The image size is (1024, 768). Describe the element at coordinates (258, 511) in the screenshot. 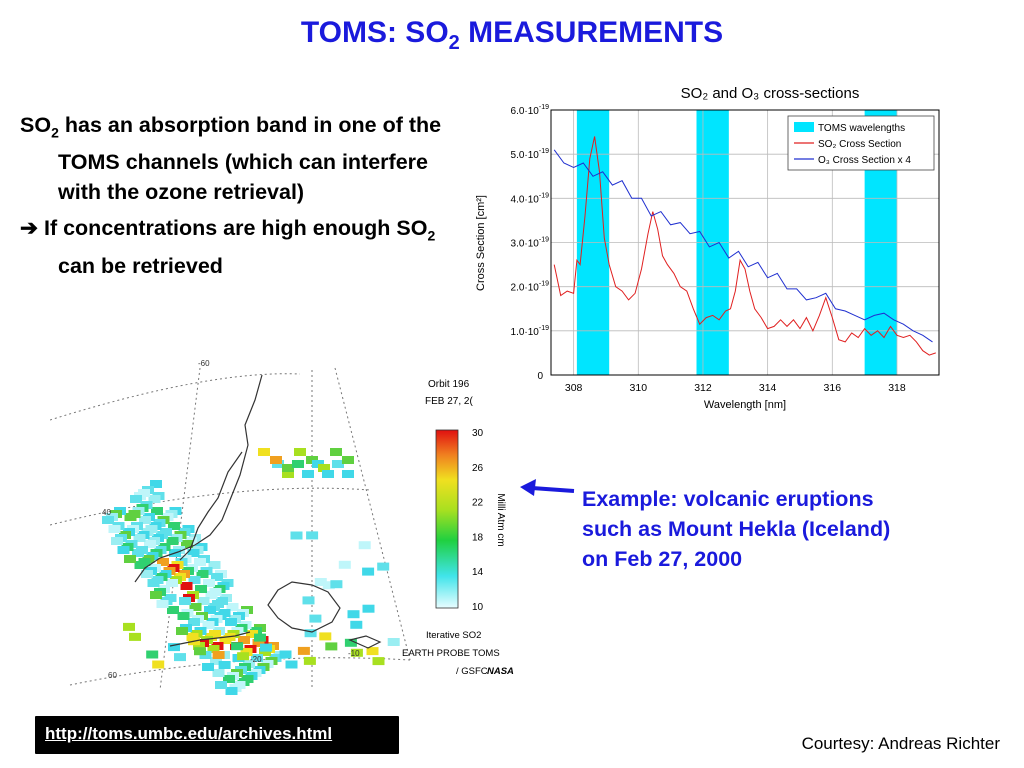

I see `coastlines` at that location.